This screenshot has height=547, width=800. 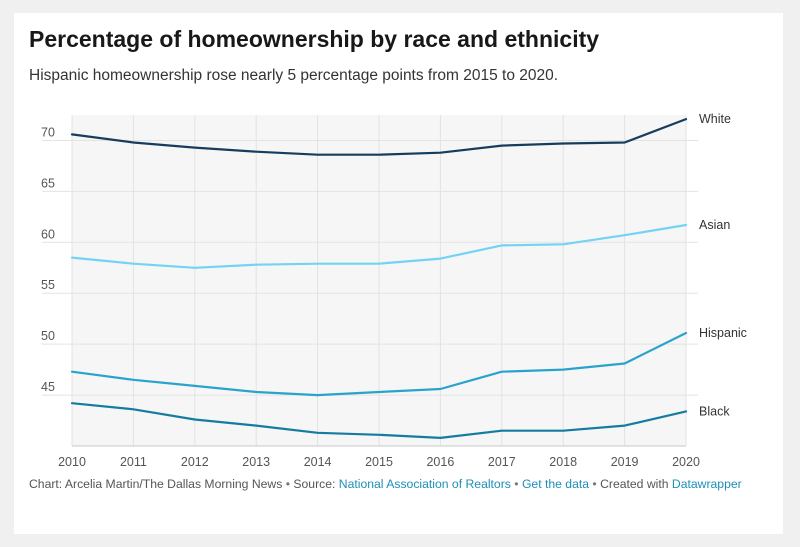 I want to click on x-tick-label: 2017, so click(x=502, y=462).